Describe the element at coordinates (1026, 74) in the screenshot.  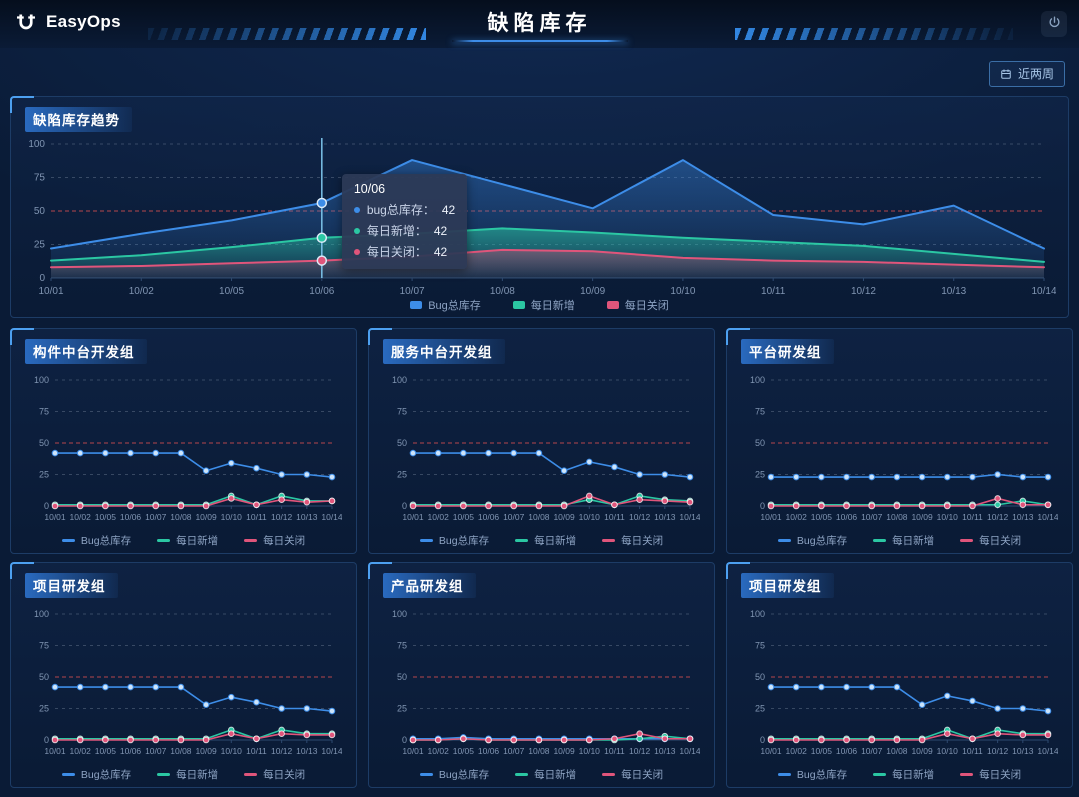
I see `date-range-button: 近两周` at that location.